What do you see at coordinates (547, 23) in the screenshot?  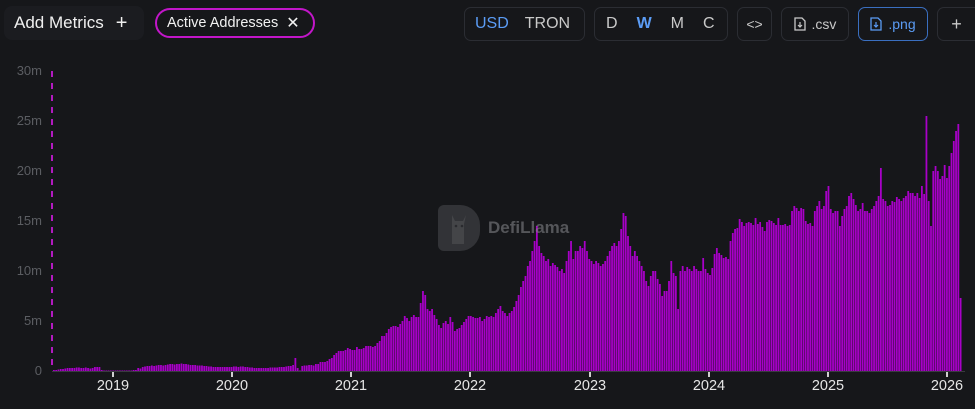 I see `denomination-tron: TRON` at bounding box center [547, 23].